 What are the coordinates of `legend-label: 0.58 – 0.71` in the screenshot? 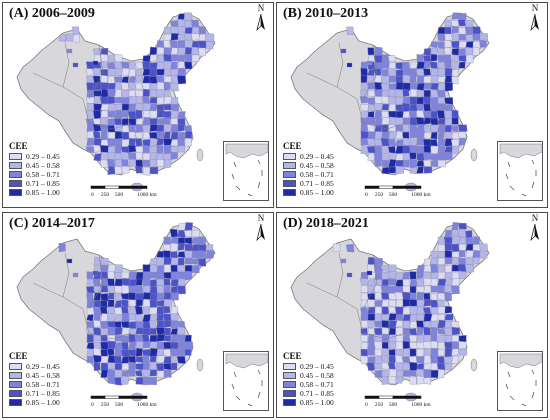 It's located at (43, 174).